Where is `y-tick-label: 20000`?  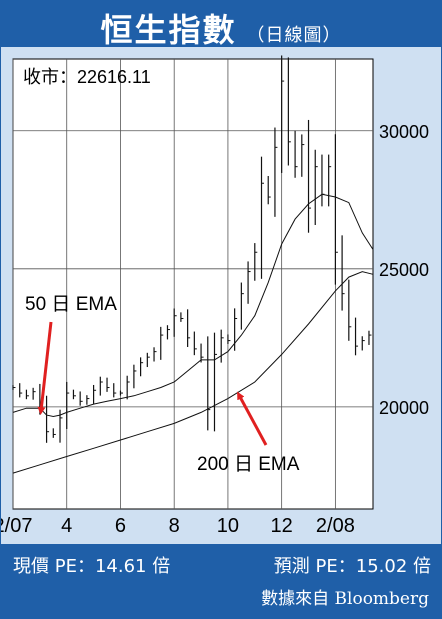
y-tick-label: 20000 is located at coordinates (404, 408).